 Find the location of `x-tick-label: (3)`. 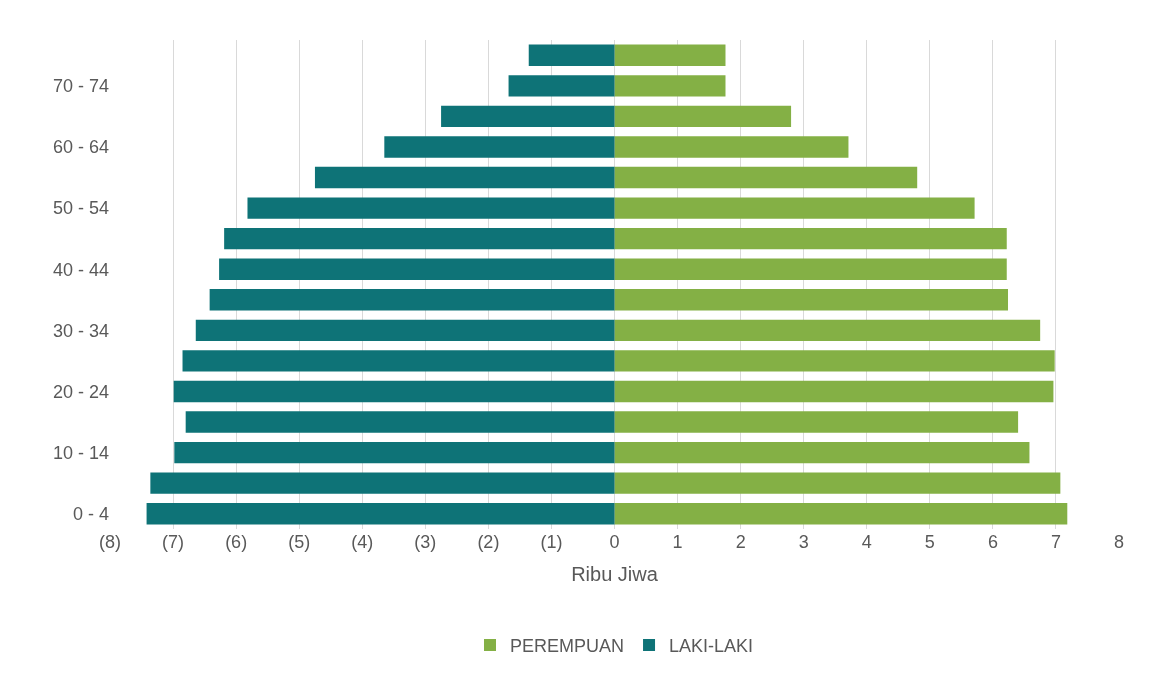

x-tick-label: (3) is located at coordinates (425, 542).